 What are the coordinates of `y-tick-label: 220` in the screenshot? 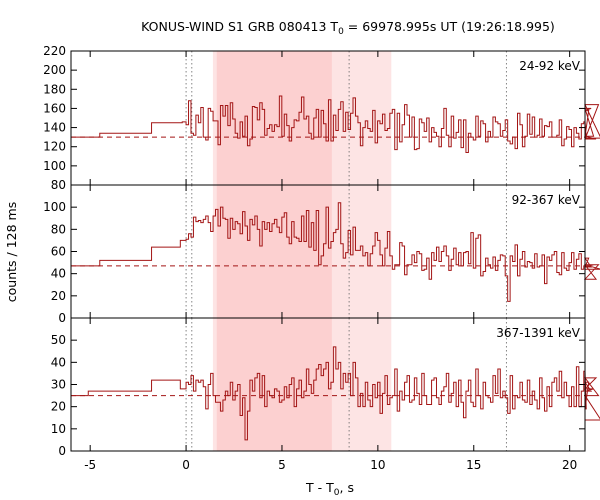 It's located at (54, 51).